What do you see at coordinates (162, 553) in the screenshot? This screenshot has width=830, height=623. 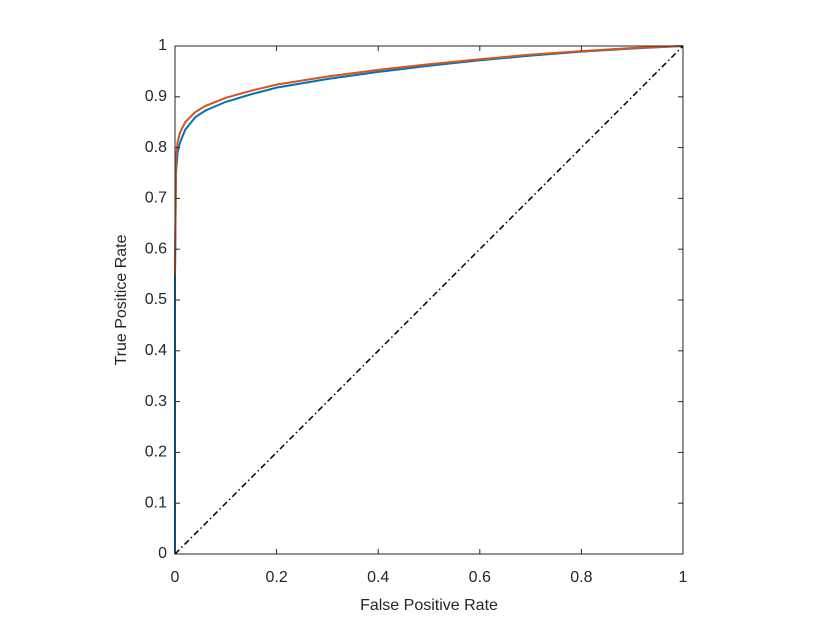 I see `y-tick-label: 0` at bounding box center [162, 553].